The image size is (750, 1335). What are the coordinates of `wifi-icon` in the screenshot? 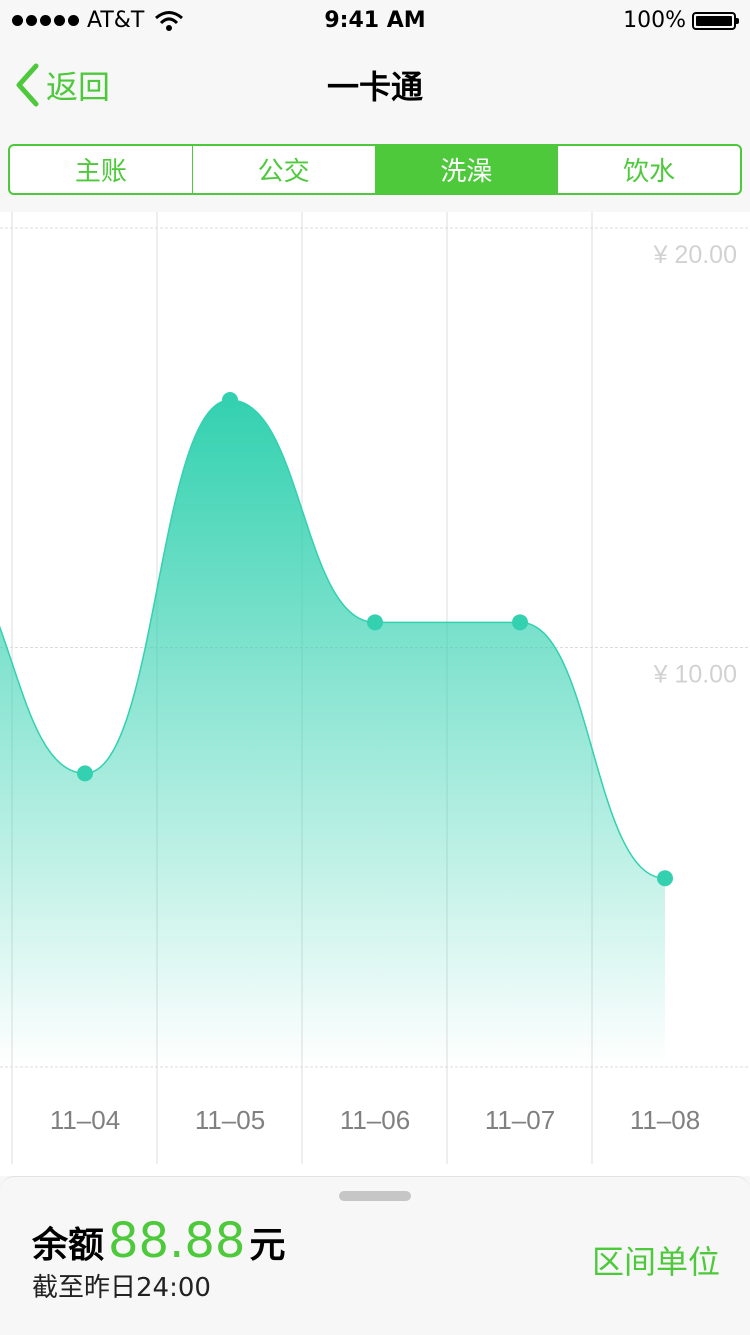 It's located at (169, 20).